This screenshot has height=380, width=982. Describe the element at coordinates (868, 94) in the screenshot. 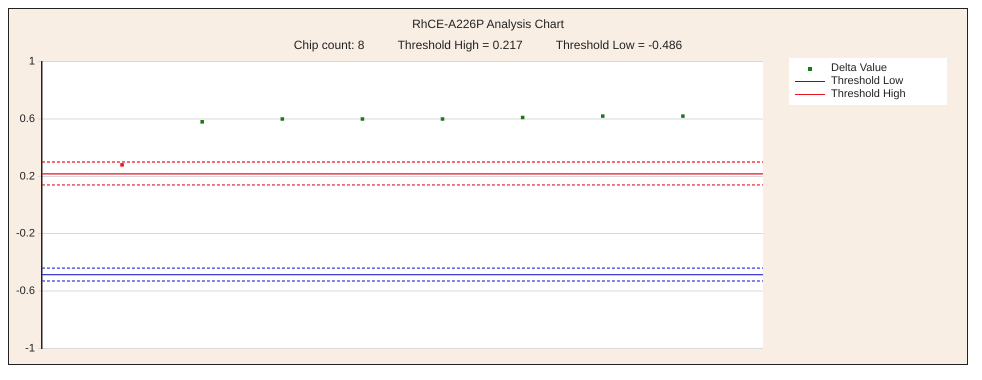

I see `legend-label: Threshold High` at that location.